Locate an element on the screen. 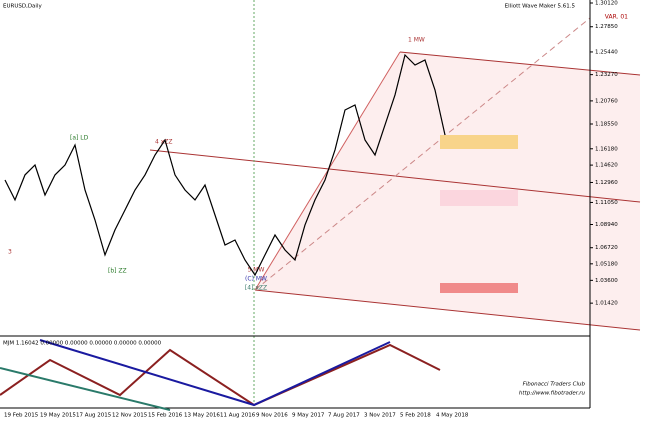  price-label: 1.01420 is located at coordinates (606, 304).